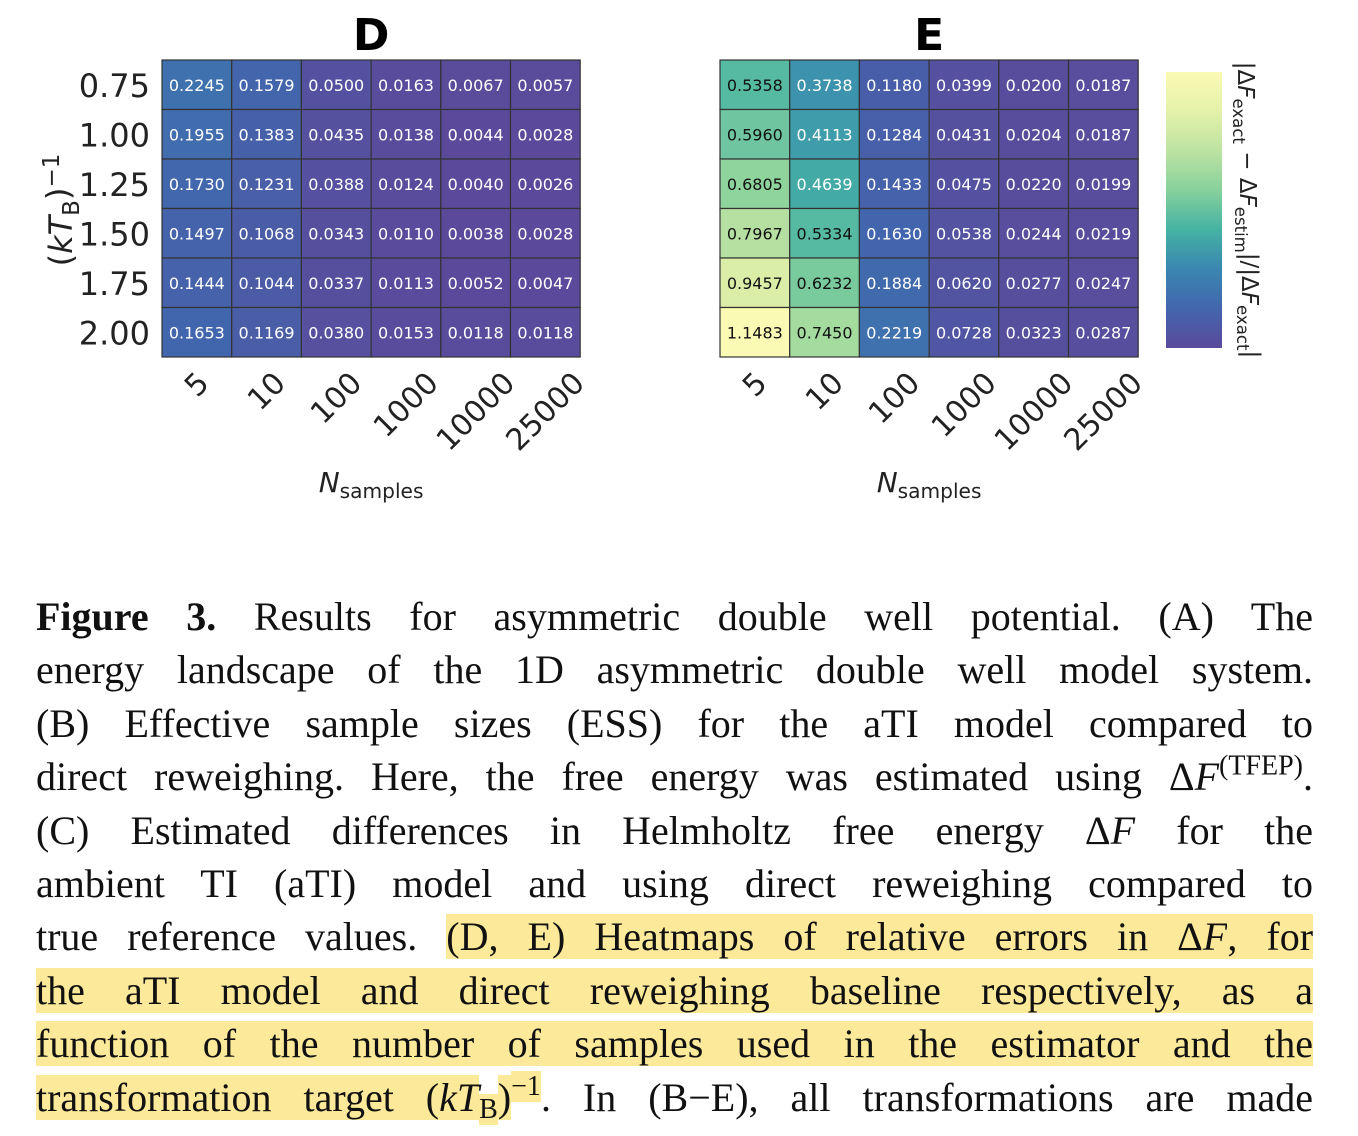 This screenshot has height=1136, width=1358. I want to click on x-axis-label: Nsamples, so click(371, 484).